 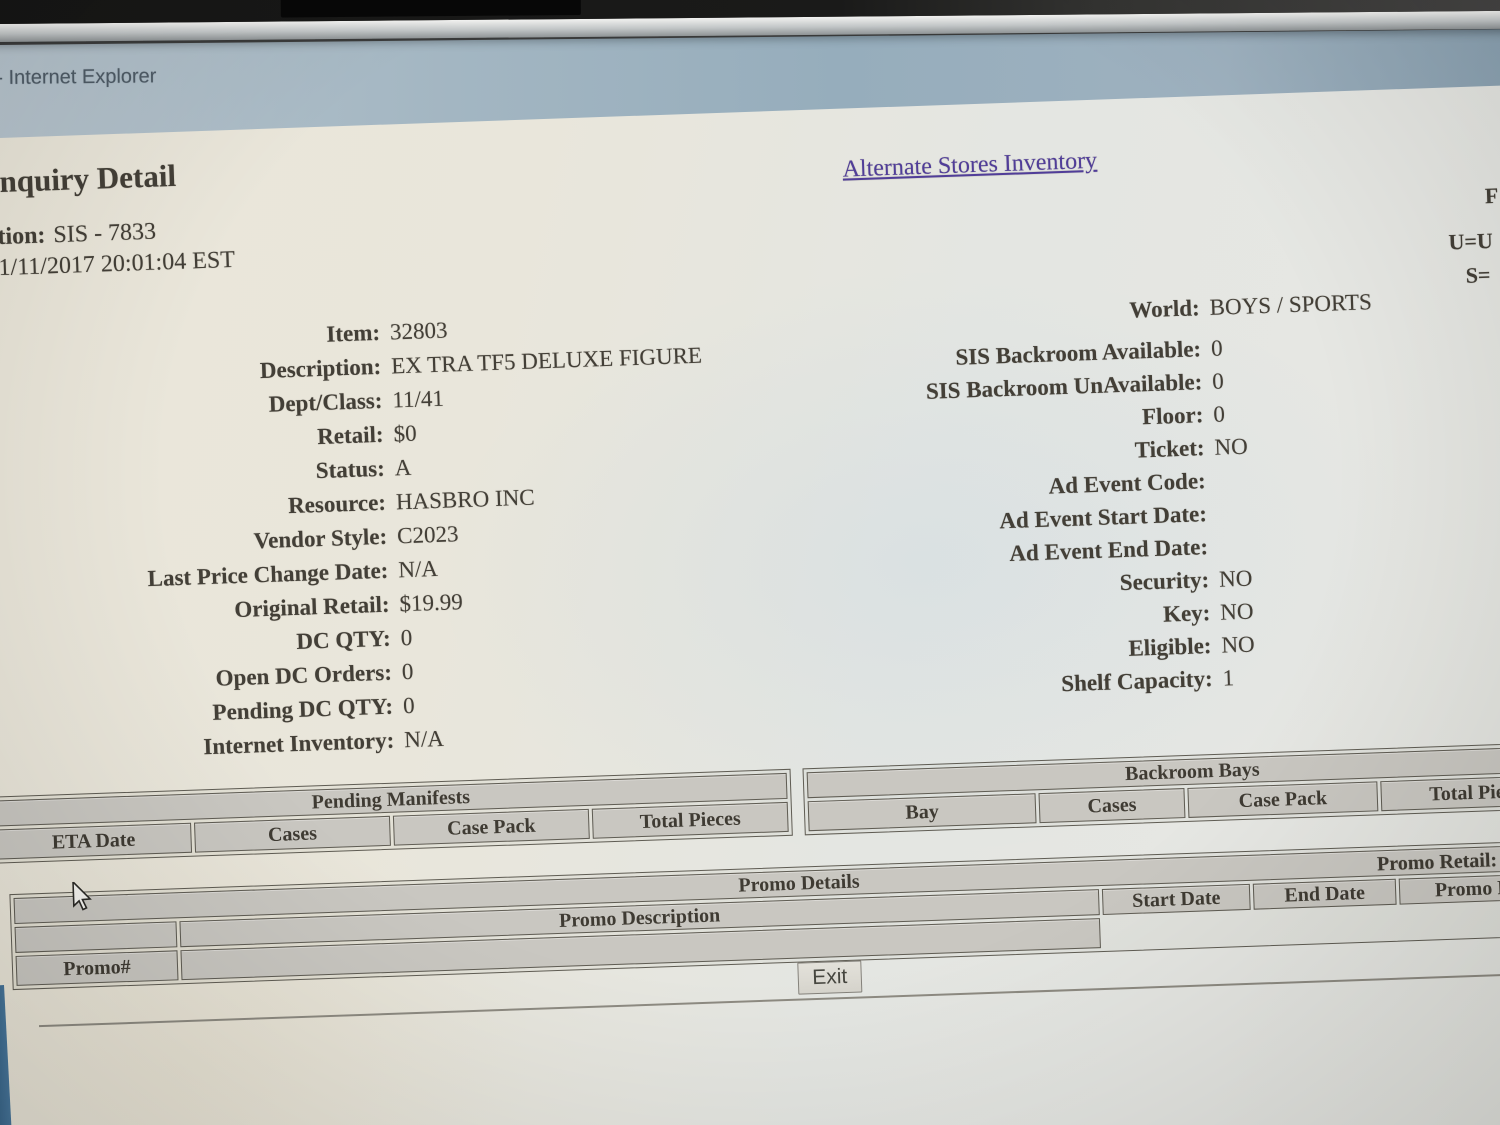 I want to click on promo-retail-label: Promo Retail:, so click(x=1437, y=862).